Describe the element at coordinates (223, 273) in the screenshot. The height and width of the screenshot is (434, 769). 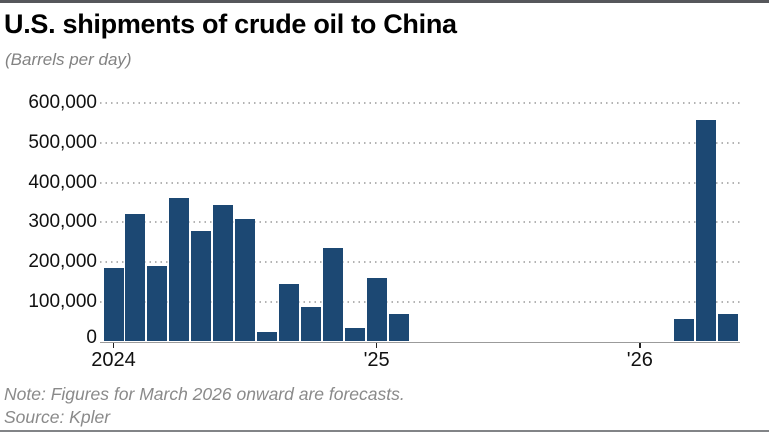
I see `bar-jun-2024` at that location.